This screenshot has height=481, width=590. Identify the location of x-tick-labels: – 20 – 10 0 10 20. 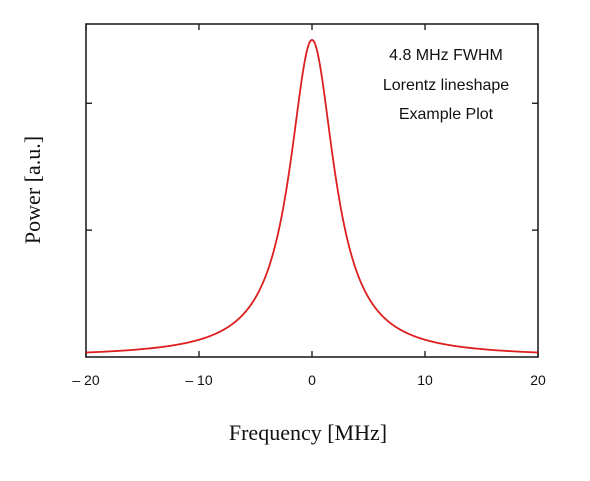
(309, 380).